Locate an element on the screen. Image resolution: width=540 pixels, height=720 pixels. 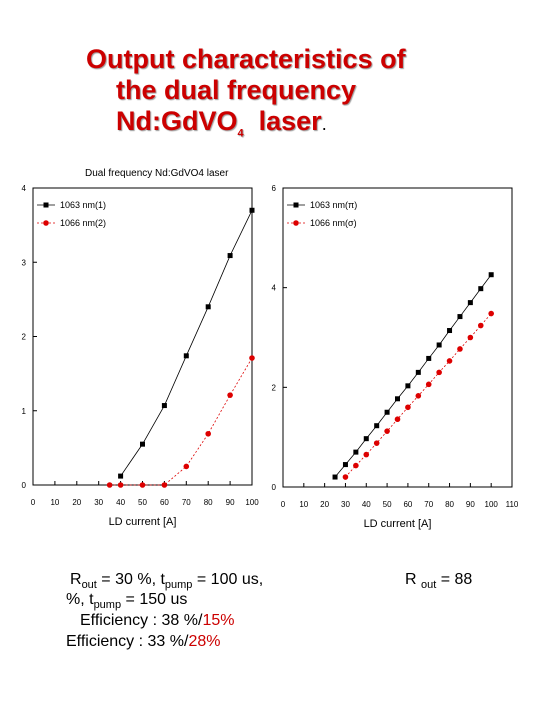
caption-l2-sub: pump is located at coordinates (107, 605).